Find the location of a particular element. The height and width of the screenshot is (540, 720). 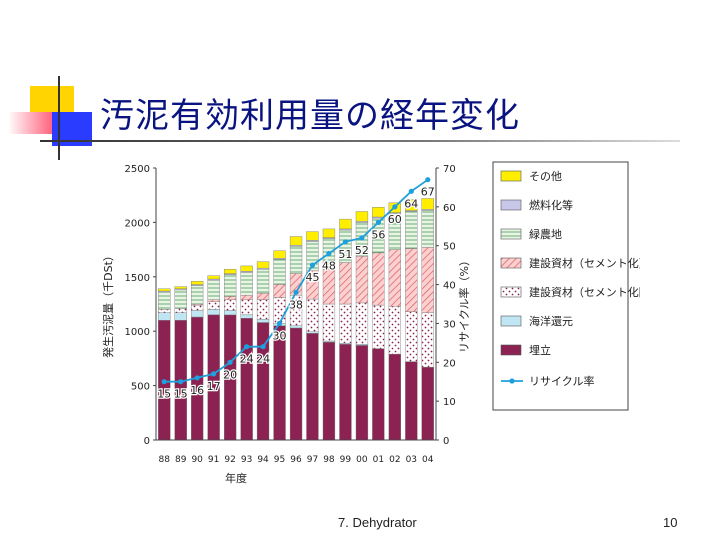

y-tick-label: 0 is located at coordinates (147, 441).